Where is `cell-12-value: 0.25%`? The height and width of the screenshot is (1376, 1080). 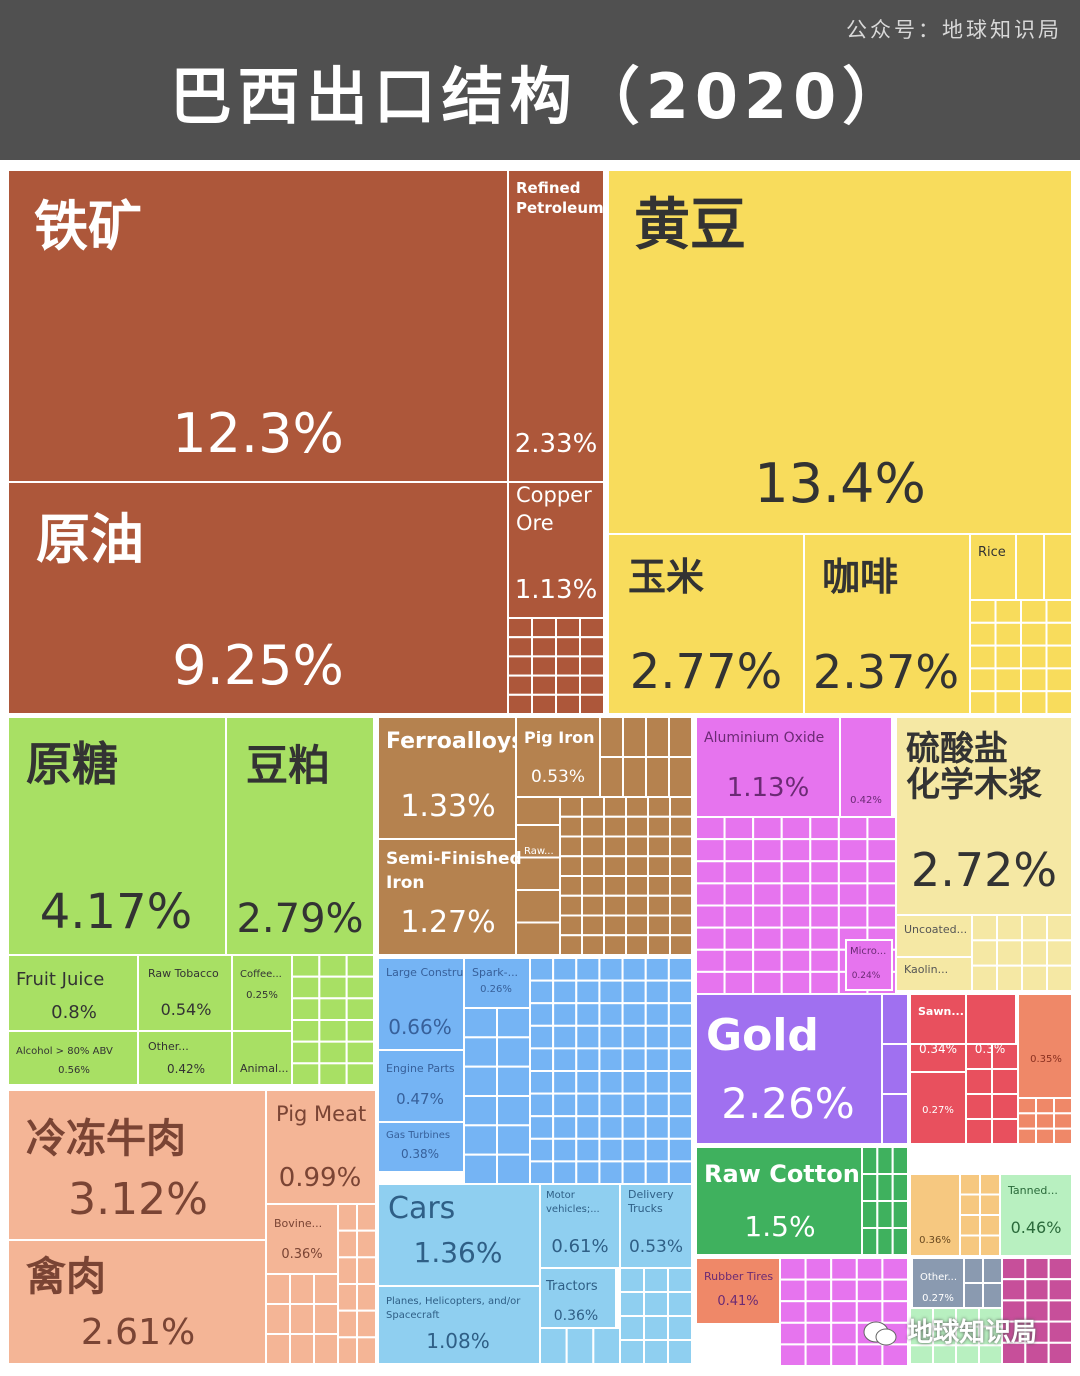 cell-12-value: 0.25% is located at coordinates (262, 995).